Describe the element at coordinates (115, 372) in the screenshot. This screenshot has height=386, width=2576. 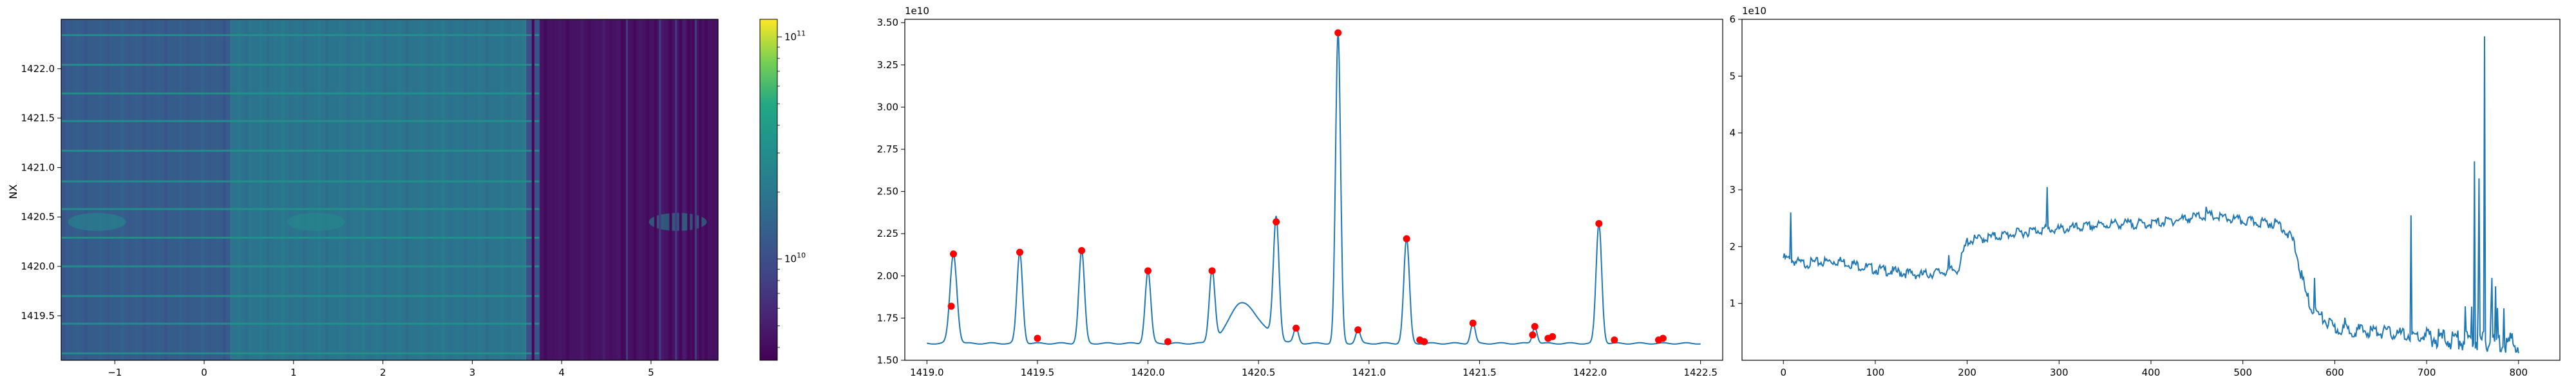
I see `heatmap-x-tick-label: −1` at that location.